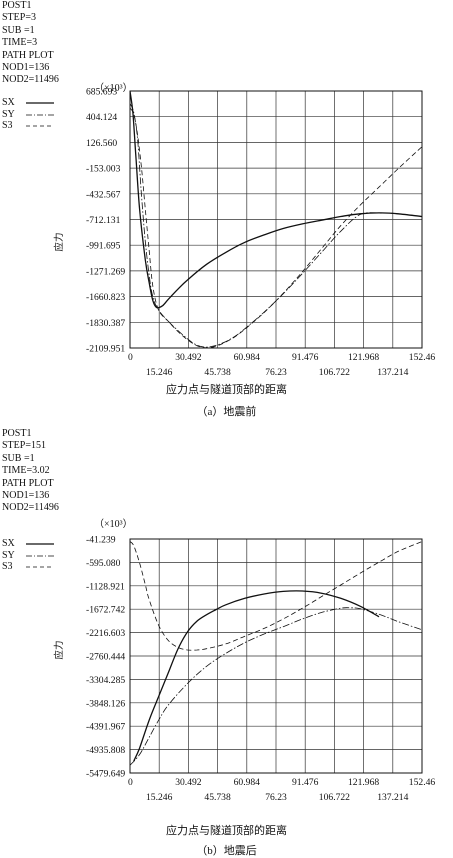 This screenshot has width=453, height=858. I want to click on y-tick-label: -712.131, so click(103, 220).